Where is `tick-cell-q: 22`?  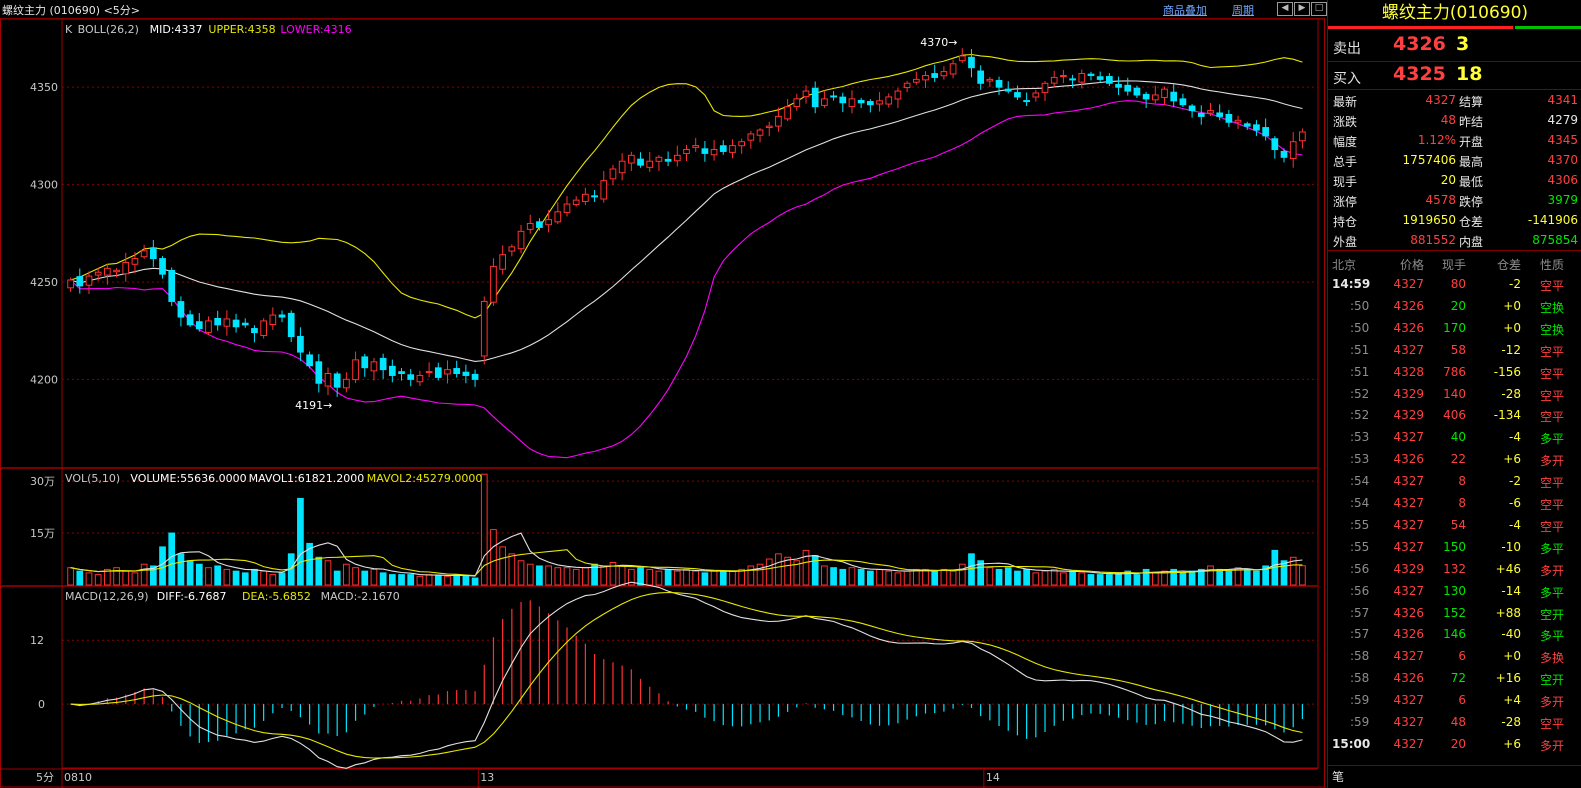
tick-cell-q: 22 is located at coordinates (1458, 459).